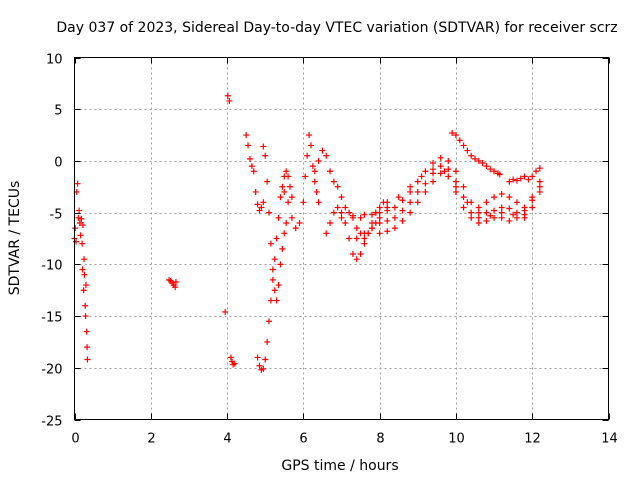  I want to click on y-tick-label: -20, so click(51, 370).